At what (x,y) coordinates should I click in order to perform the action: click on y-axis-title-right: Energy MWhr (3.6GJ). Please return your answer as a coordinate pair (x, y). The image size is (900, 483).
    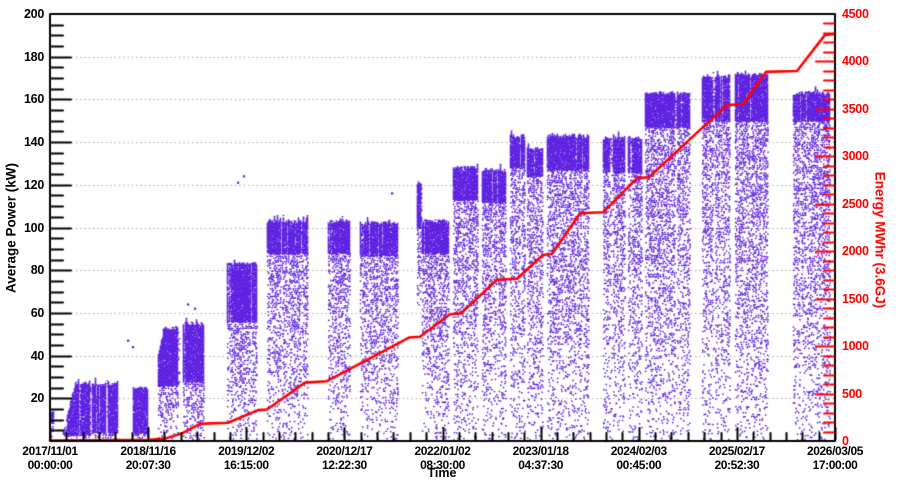
    Looking at the image, I should click on (880, 240).